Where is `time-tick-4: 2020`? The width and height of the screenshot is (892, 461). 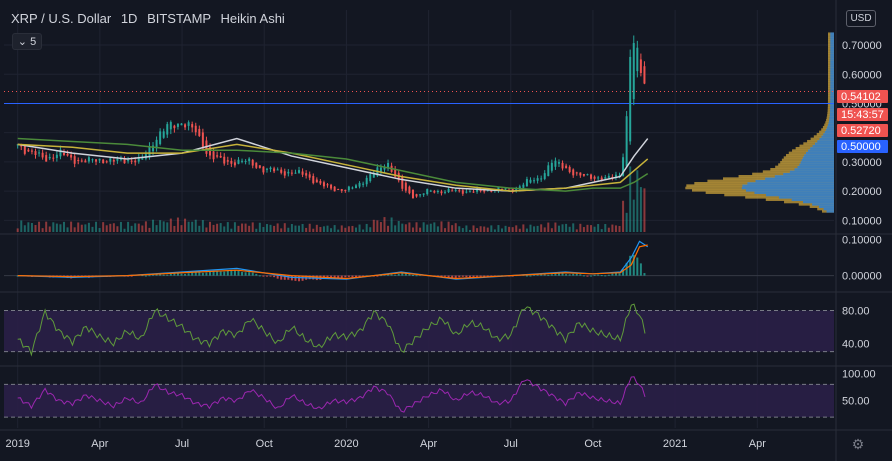
time-tick-4: 2020 is located at coordinates (346, 444).